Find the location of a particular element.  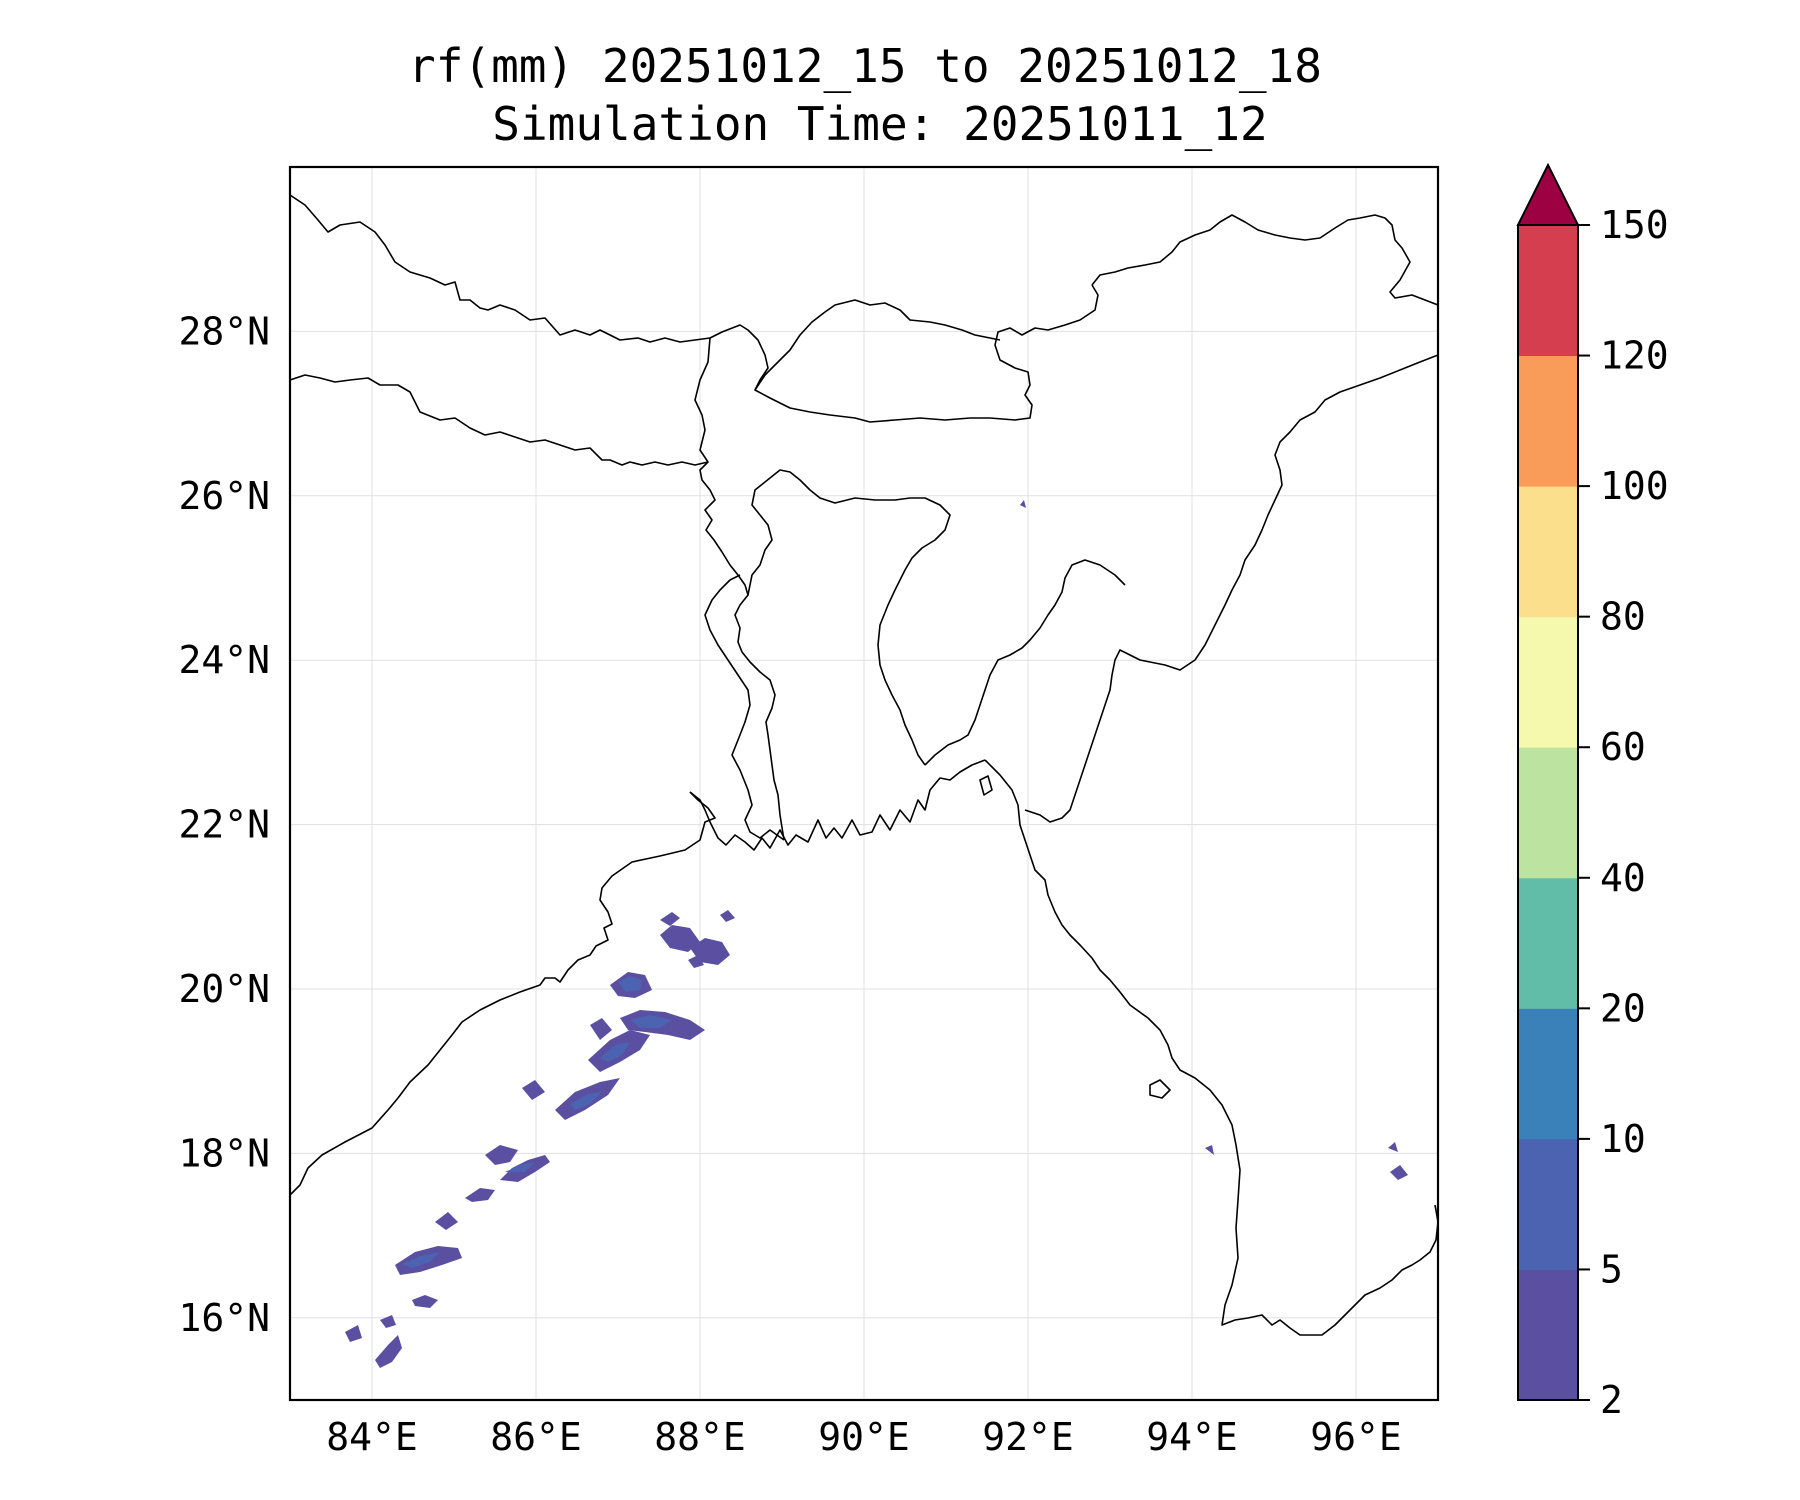

border-bhutan-north is located at coordinates (877, 345).